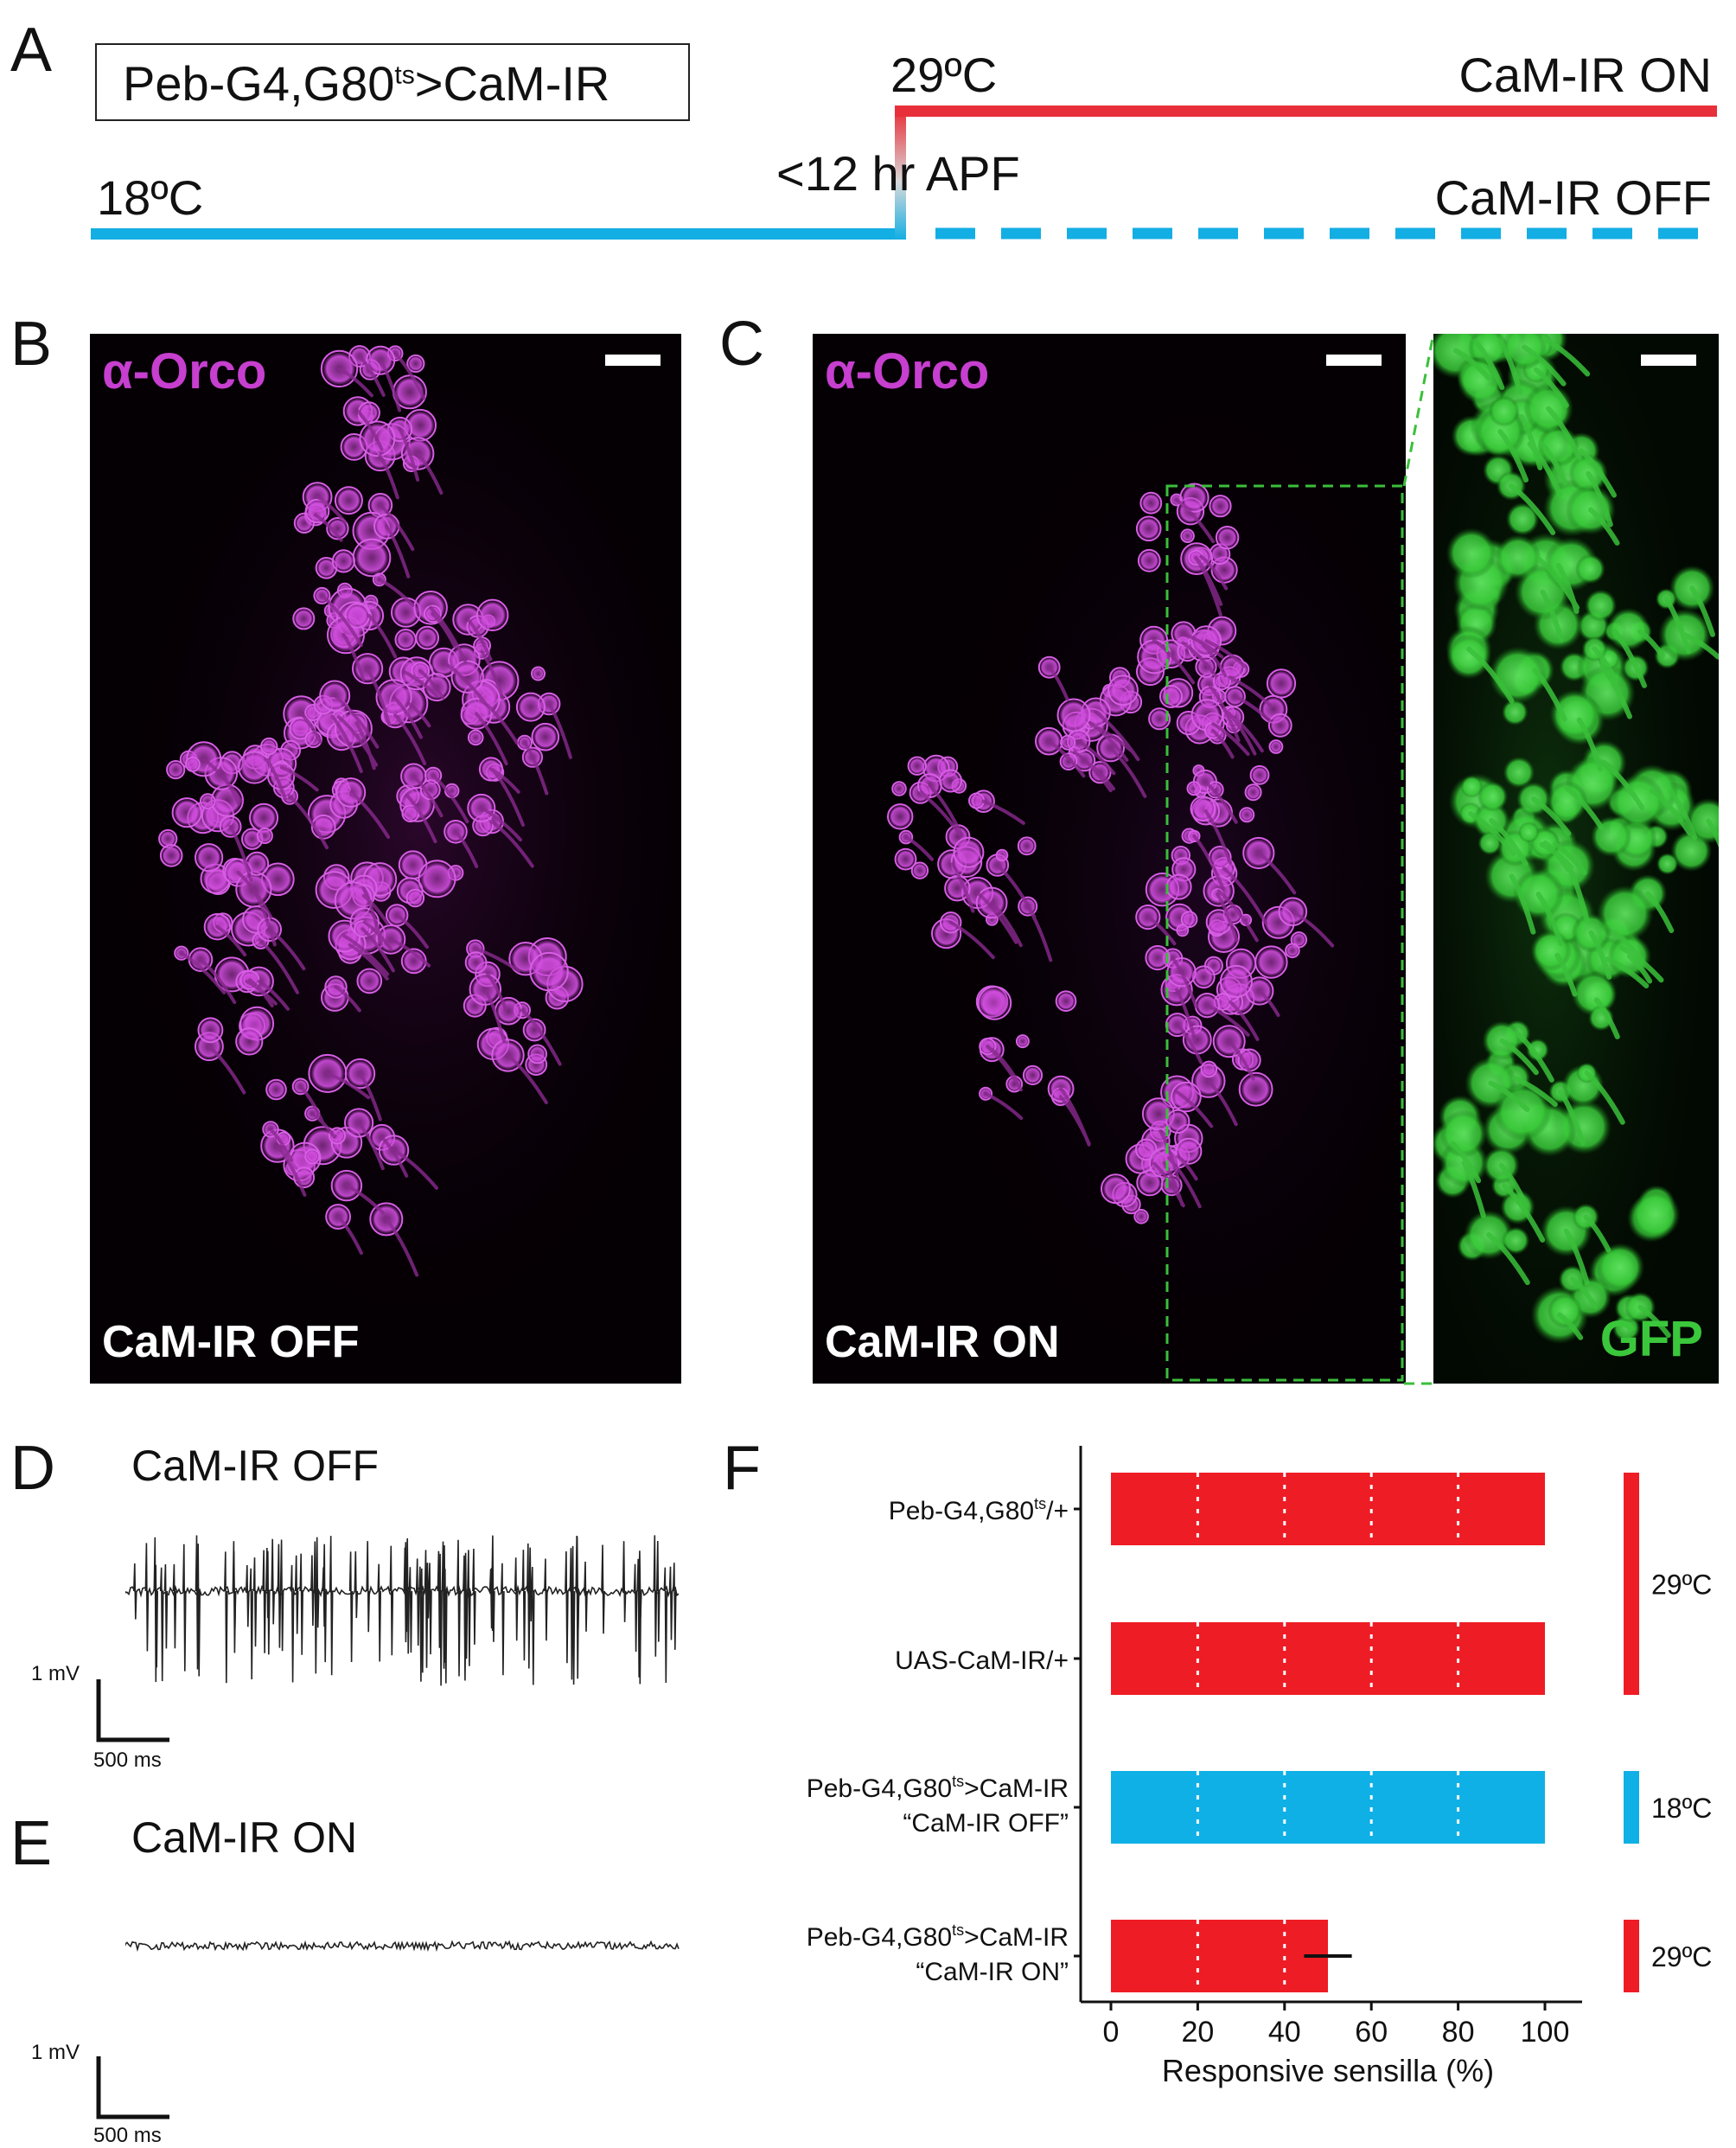  Describe the element at coordinates (944, 75) in the screenshot. I see `temp-29c-label: 29ºC` at that location.